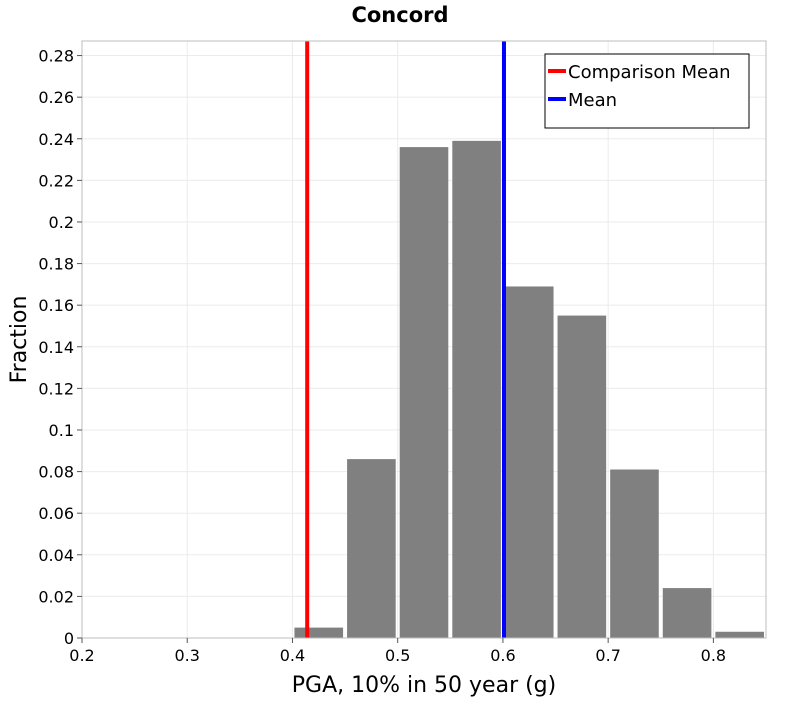 Image resolution: width=800 pixels, height=705 pixels. Describe the element at coordinates (56, 347) in the screenshot. I see `y-tick-label: 0.14` at that location.